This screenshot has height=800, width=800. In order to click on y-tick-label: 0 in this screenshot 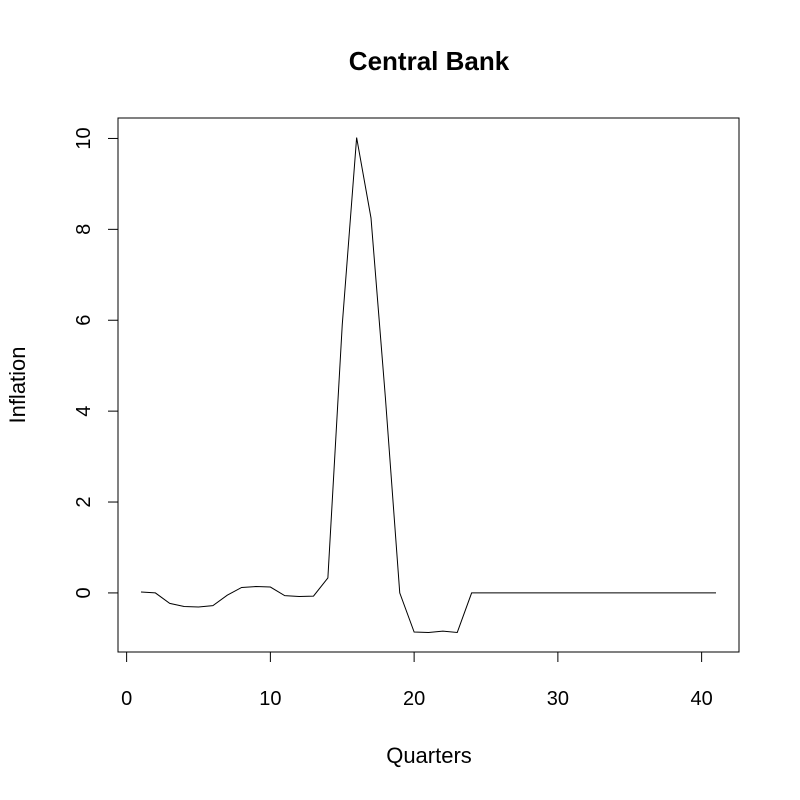, I will do `click(84, 592)`.